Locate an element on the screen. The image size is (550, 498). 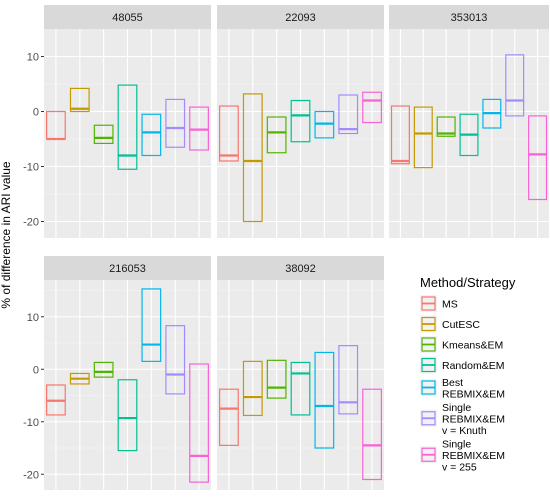
legend-label: MS is located at coordinates (450, 305).